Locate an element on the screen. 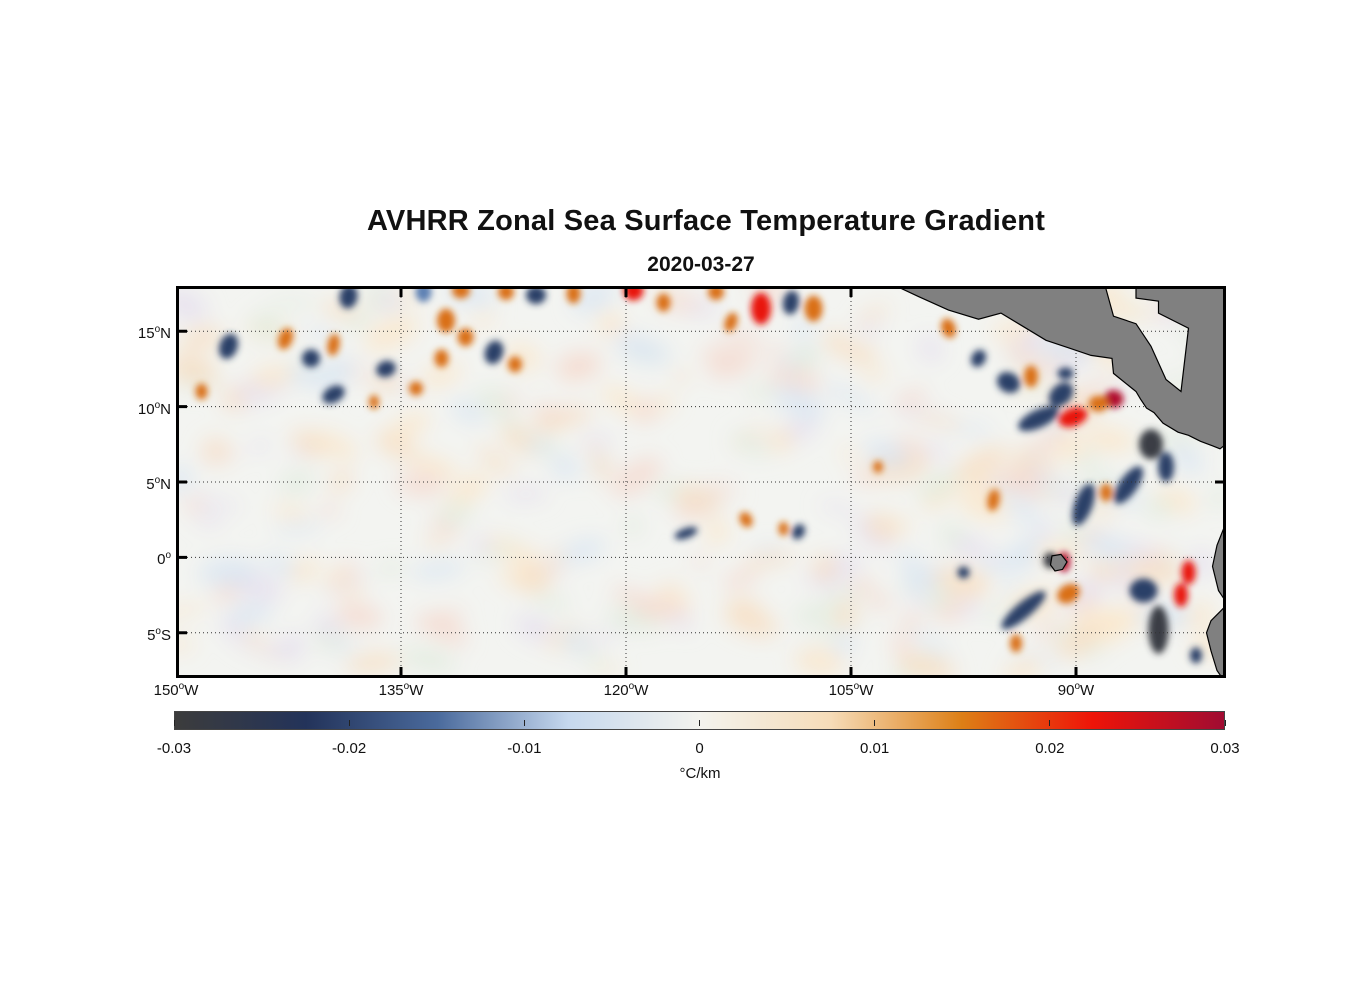 The image size is (1356, 1000). lat-value: 10 is located at coordinates (146, 409).